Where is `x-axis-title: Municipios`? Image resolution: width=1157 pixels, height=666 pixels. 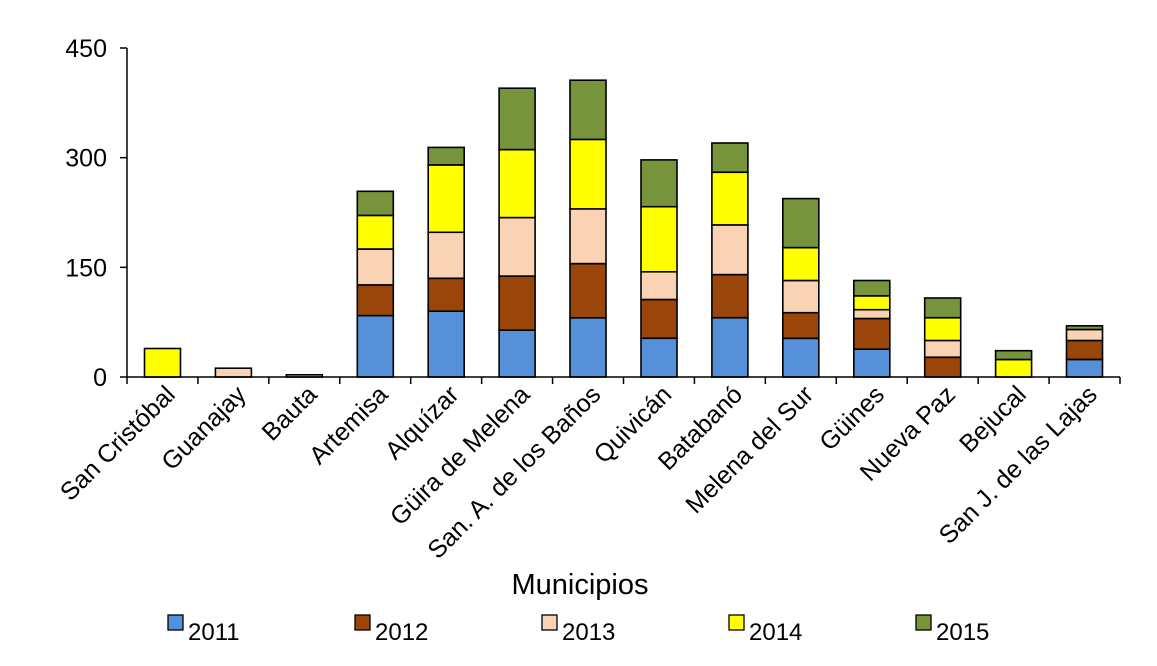 x-axis-title: Municipios is located at coordinates (580, 585).